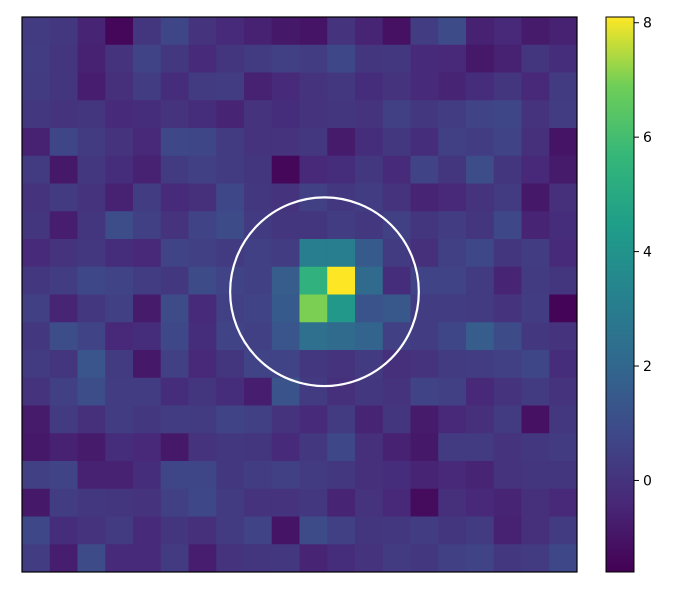 The height and width of the screenshot is (594, 674). What do you see at coordinates (647, 138) in the screenshot?
I see `colorbar-tick-label: 6` at bounding box center [647, 138].